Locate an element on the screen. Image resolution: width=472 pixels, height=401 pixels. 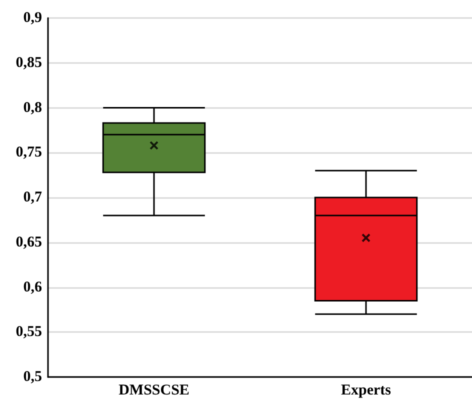
y-tick-label: 0,85 is located at coordinates (29, 62).